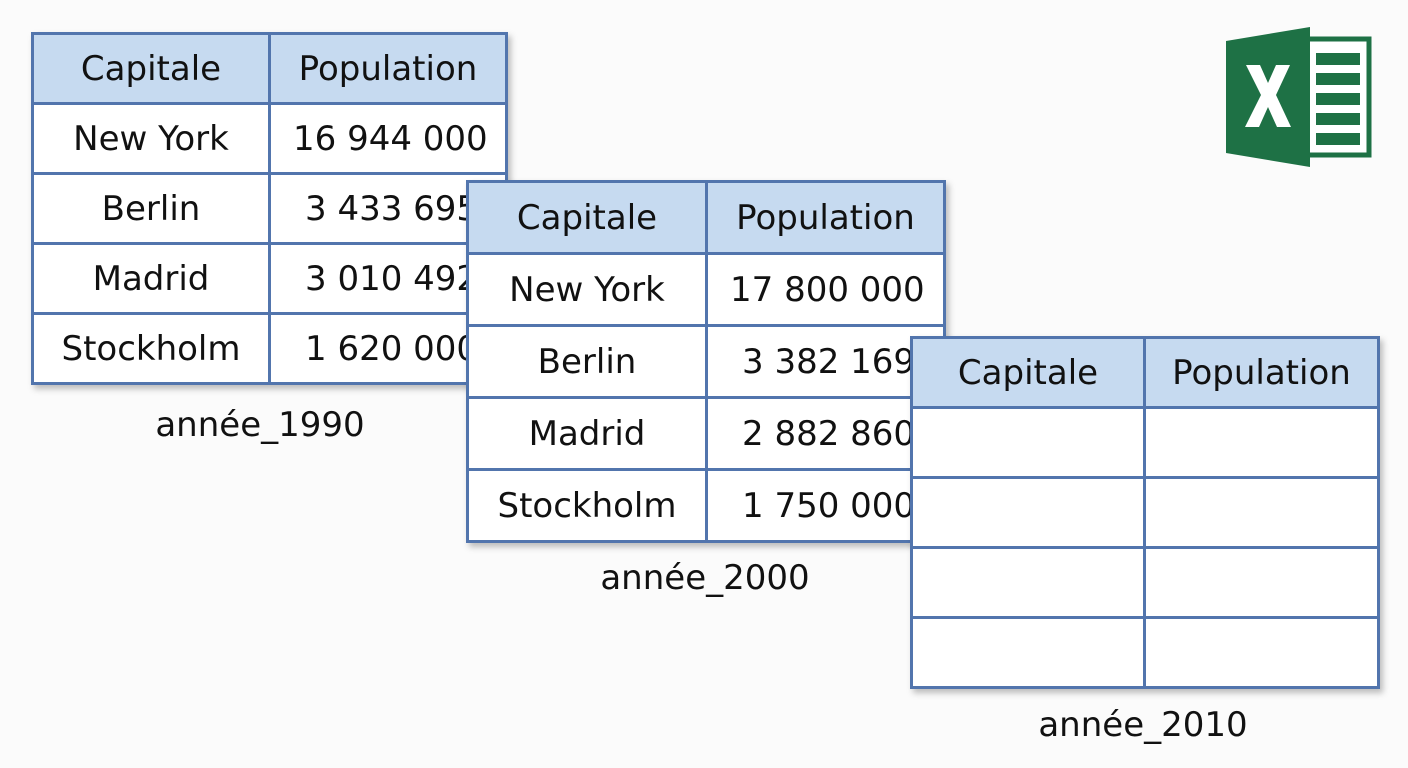 The width and height of the screenshot is (1408, 768). What do you see at coordinates (825, 433) in the screenshot?
I see `table-cell: 2 882 860` at bounding box center [825, 433].